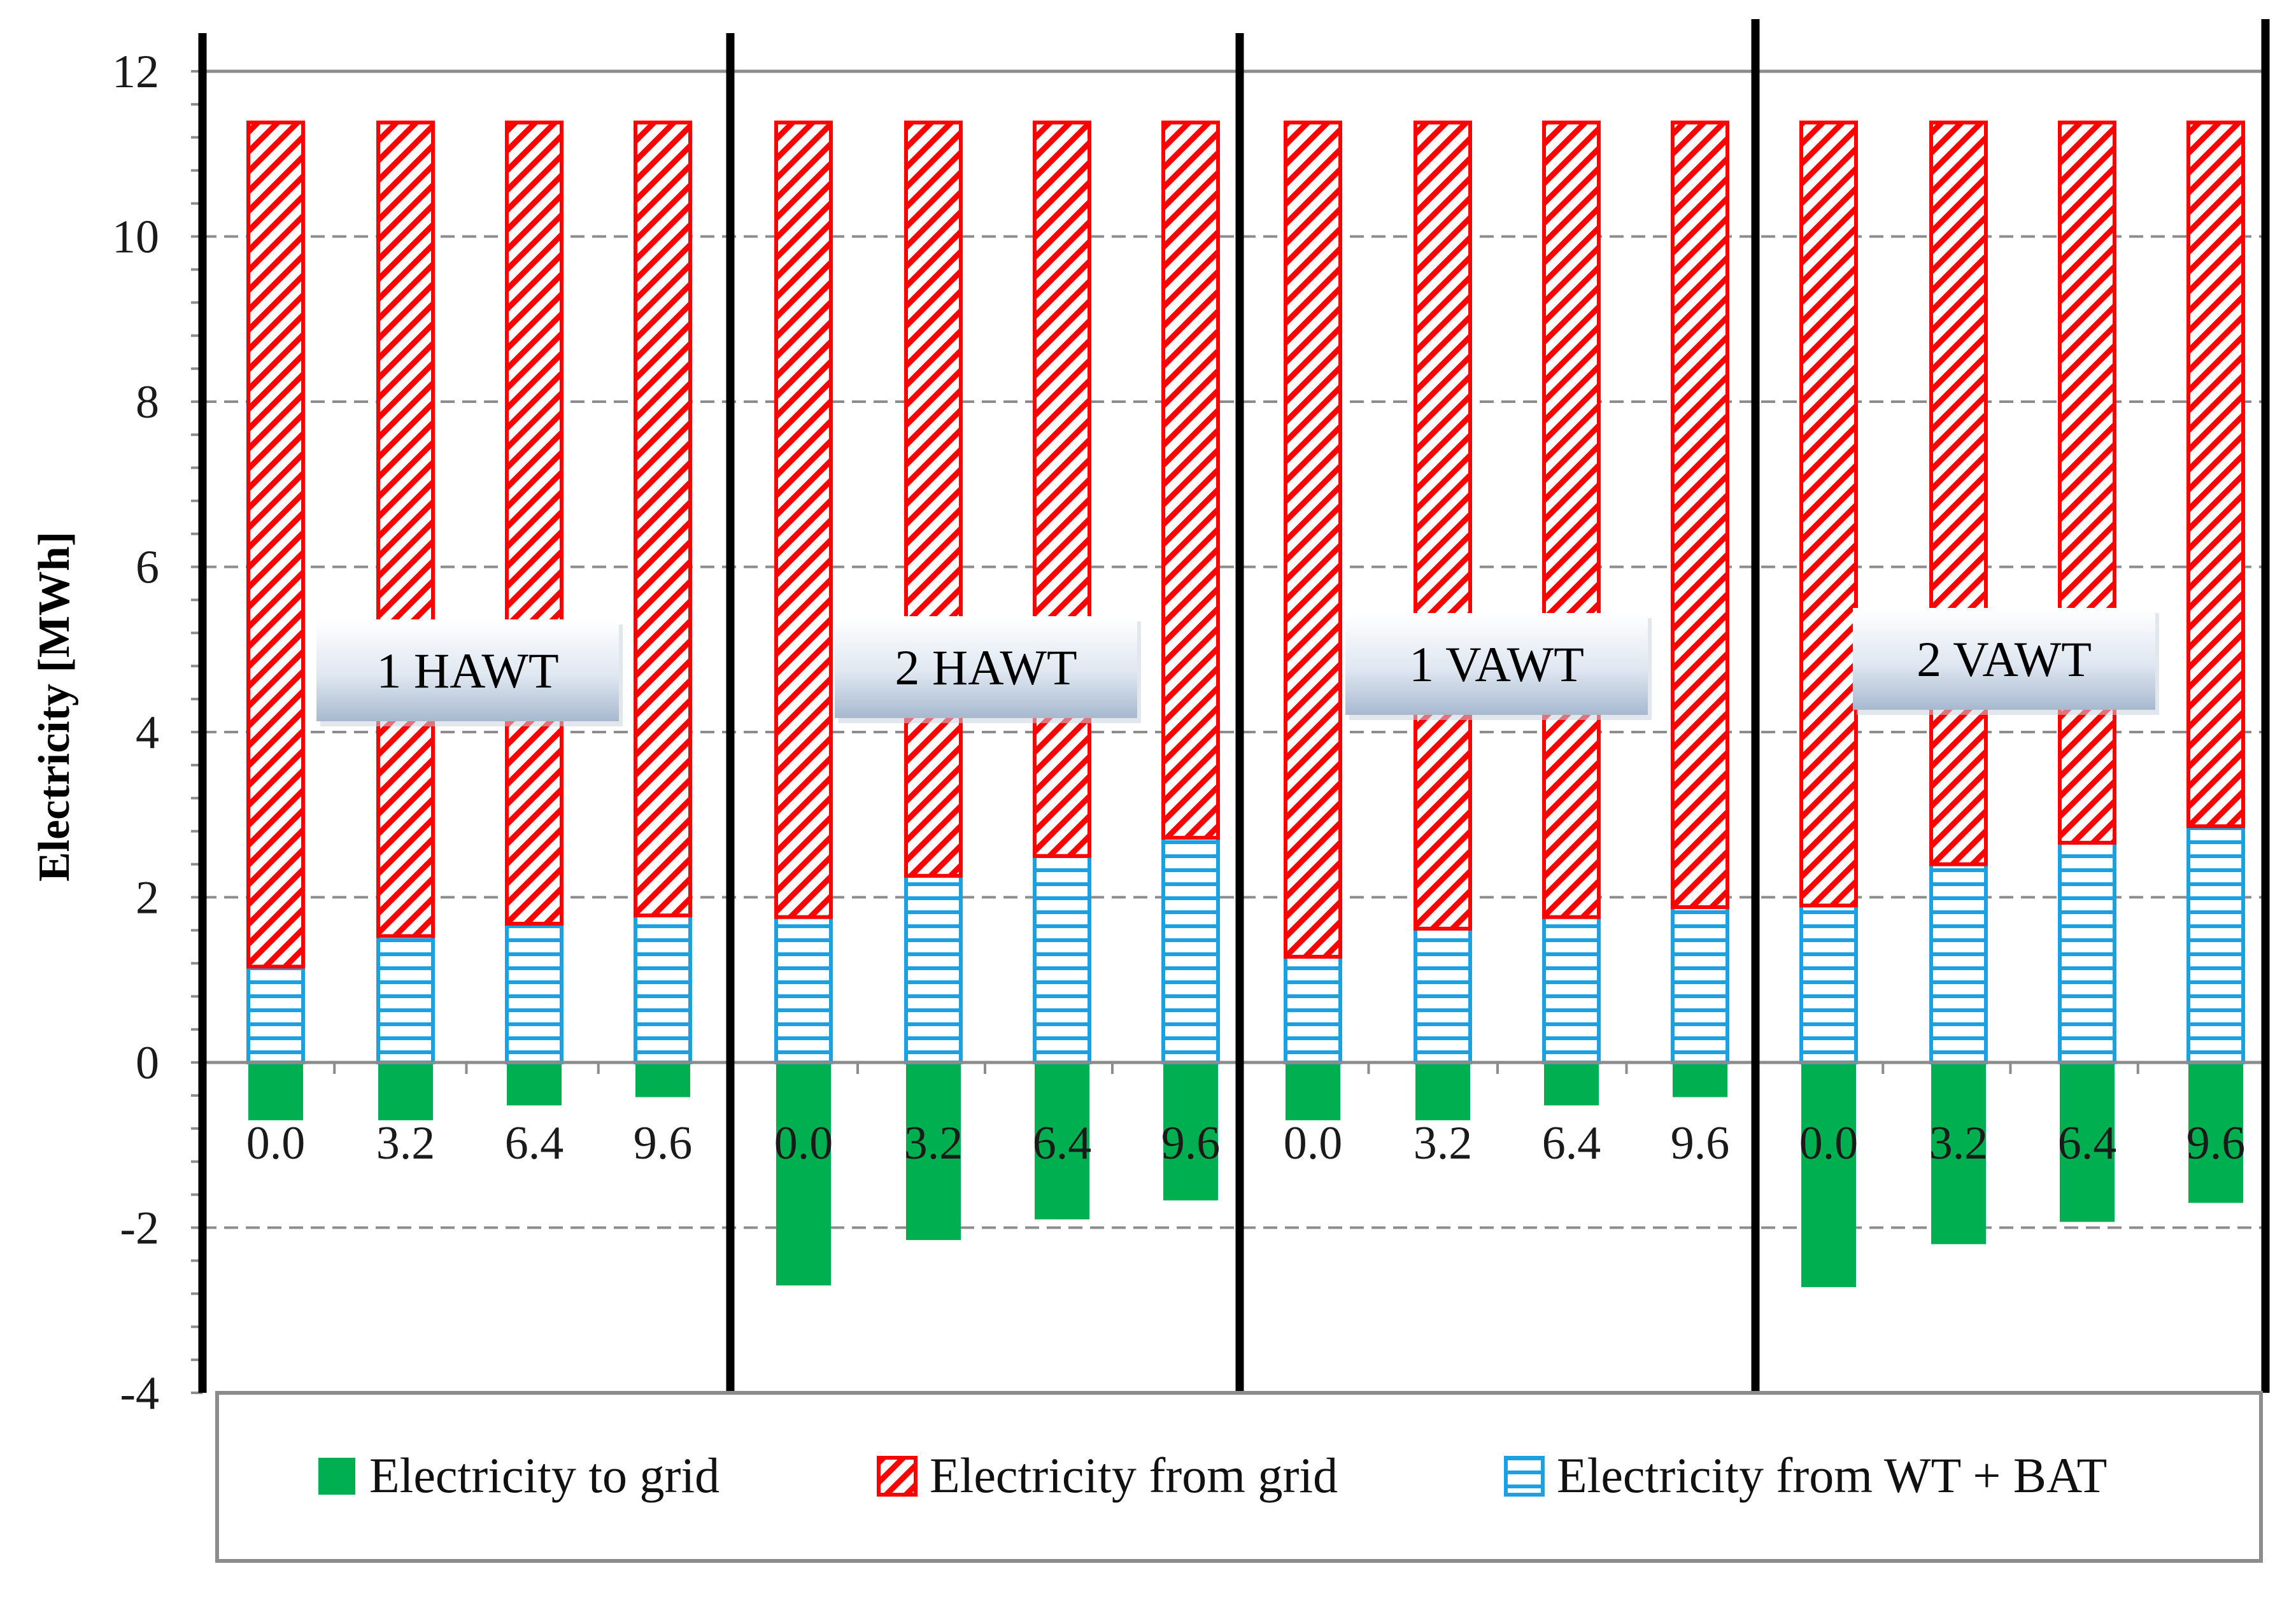 The width and height of the screenshot is (2296, 1608). What do you see at coordinates (147, 898) in the screenshot?
I see `y-tick-label: 2` at bounding box center [147, 898].